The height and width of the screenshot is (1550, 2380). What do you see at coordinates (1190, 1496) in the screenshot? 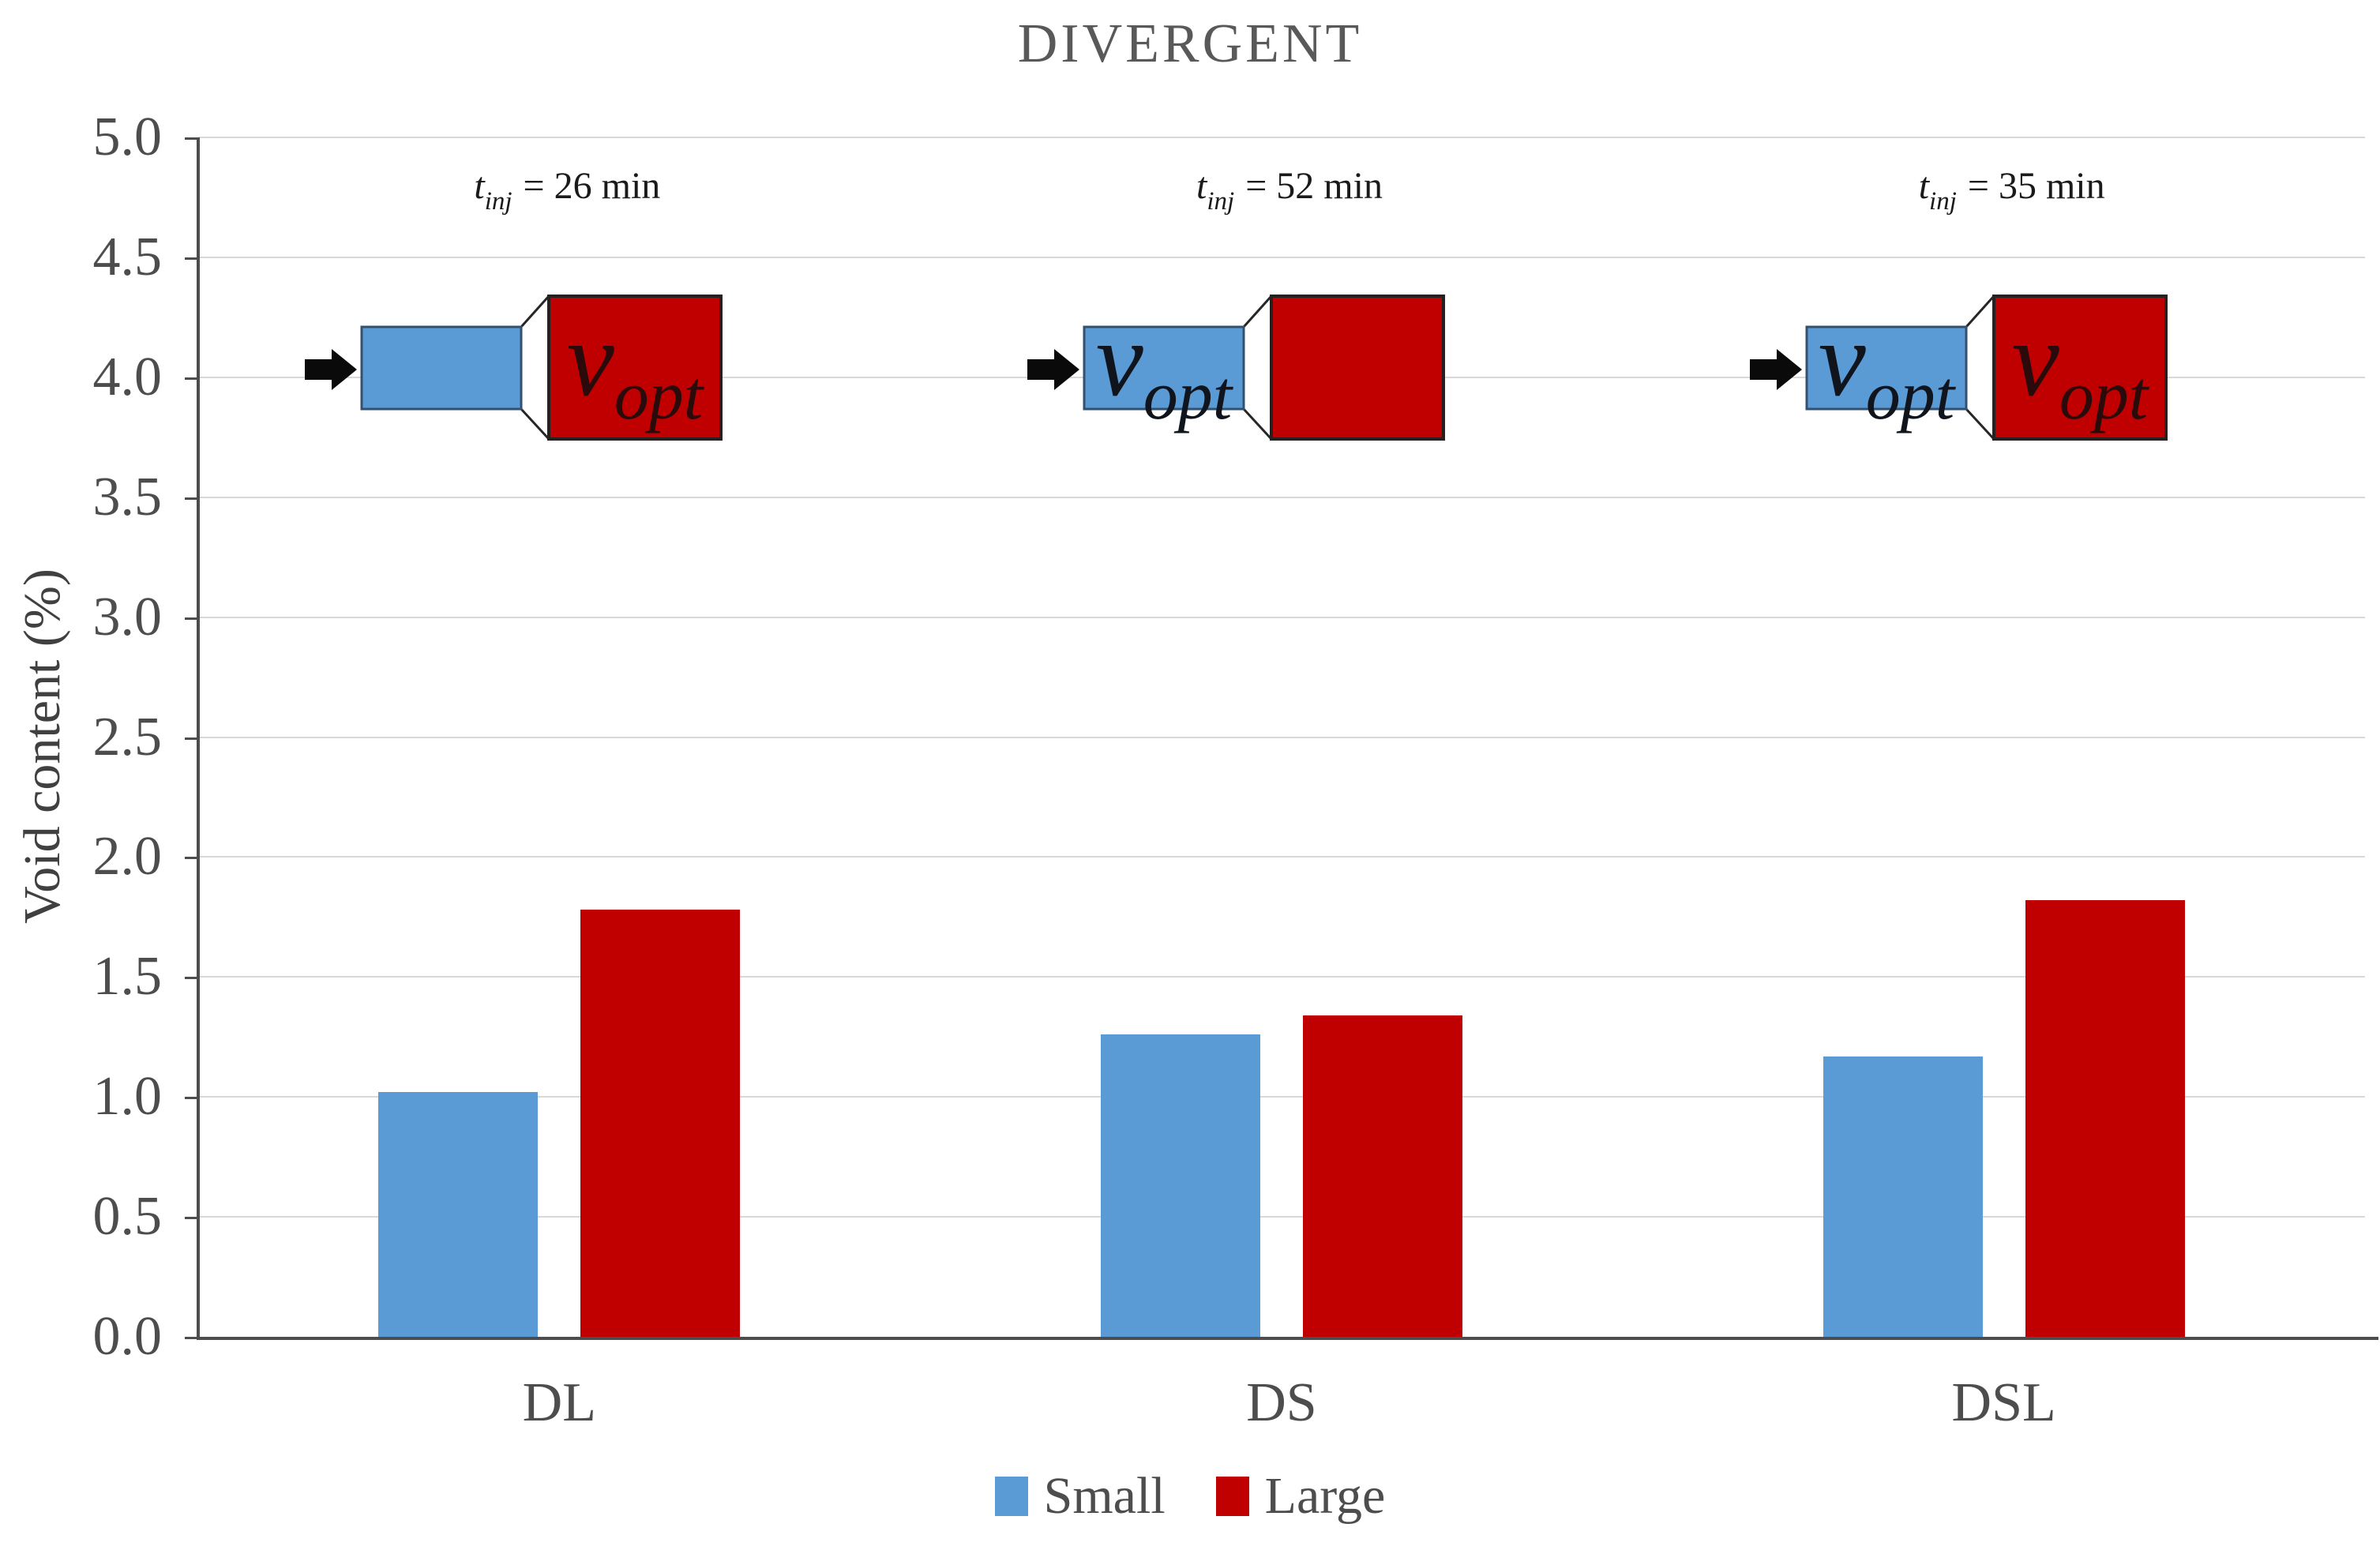
I see `legend: Small Large` at bounding box center [1190, 1496].